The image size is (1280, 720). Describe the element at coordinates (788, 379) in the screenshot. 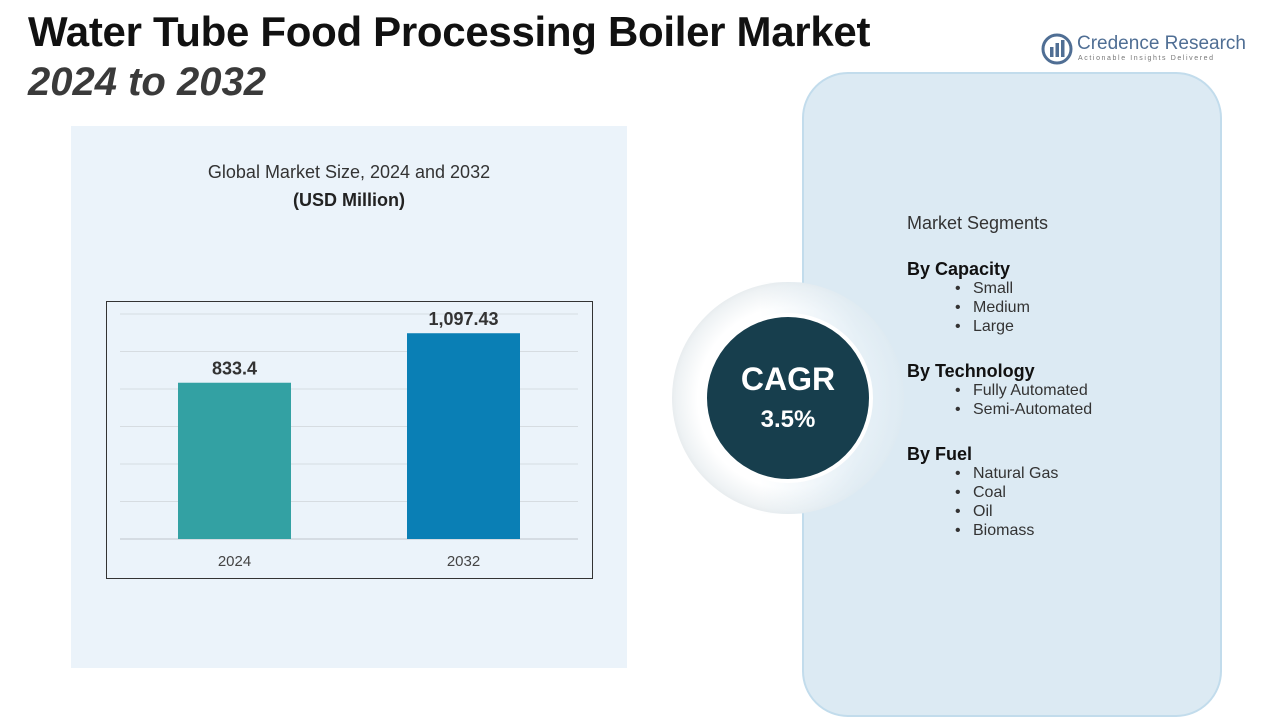

I see `cagr-label: CAGR` at that location.